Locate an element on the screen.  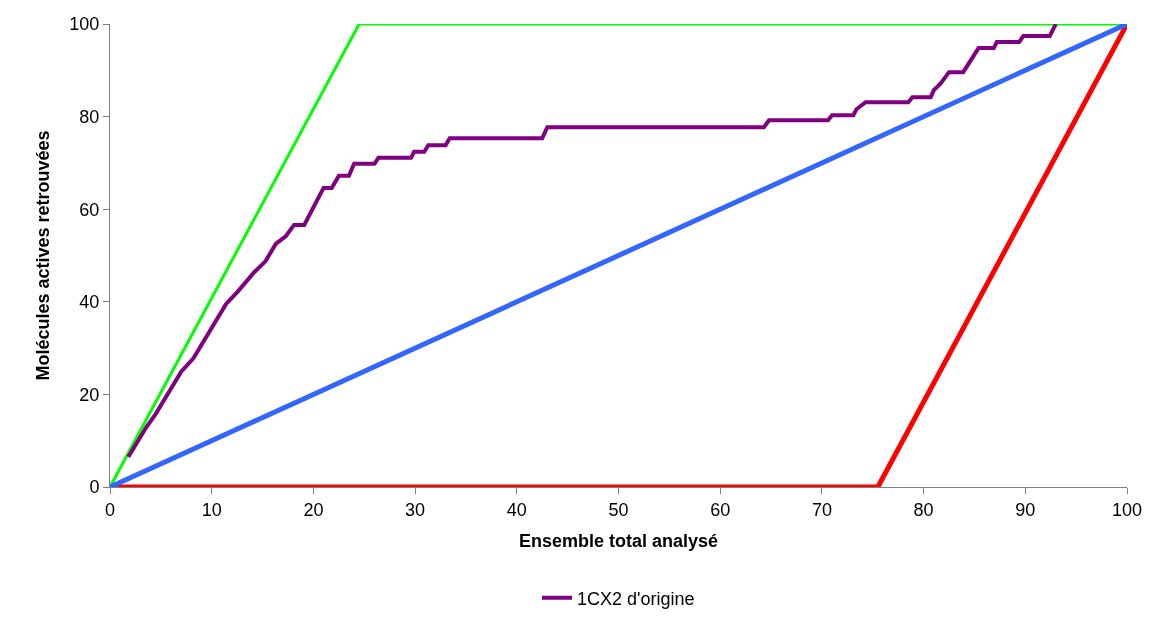
y-tick-label: 60 is located at coordinates (89, 209).